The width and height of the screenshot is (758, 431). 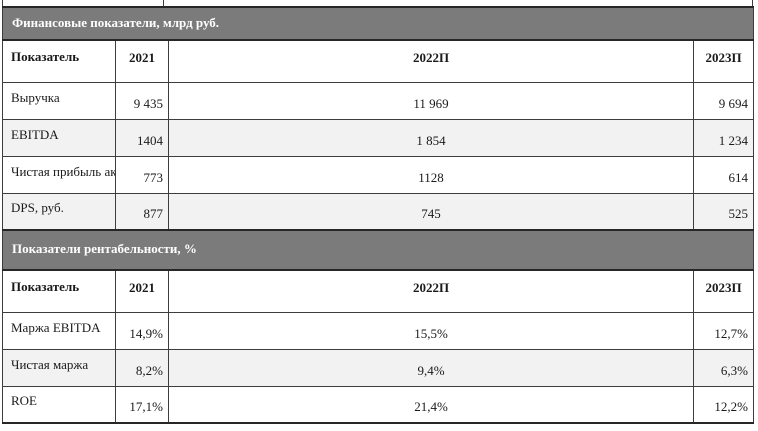 I want to click on cell-2021: 14,9%, so click(x=142, y=330).